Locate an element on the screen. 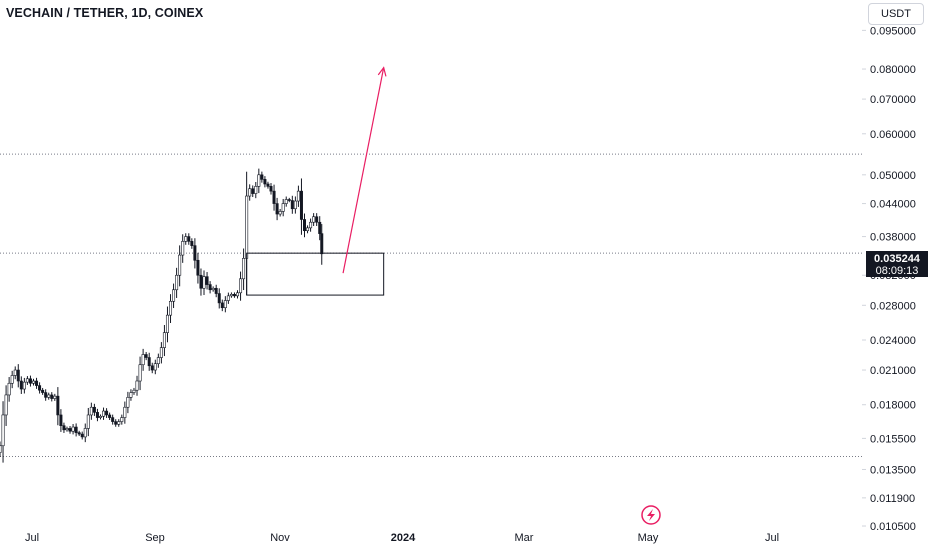 The image size is (932, 550). x-tick-label: 2024 is located at coordinates (403, 538).